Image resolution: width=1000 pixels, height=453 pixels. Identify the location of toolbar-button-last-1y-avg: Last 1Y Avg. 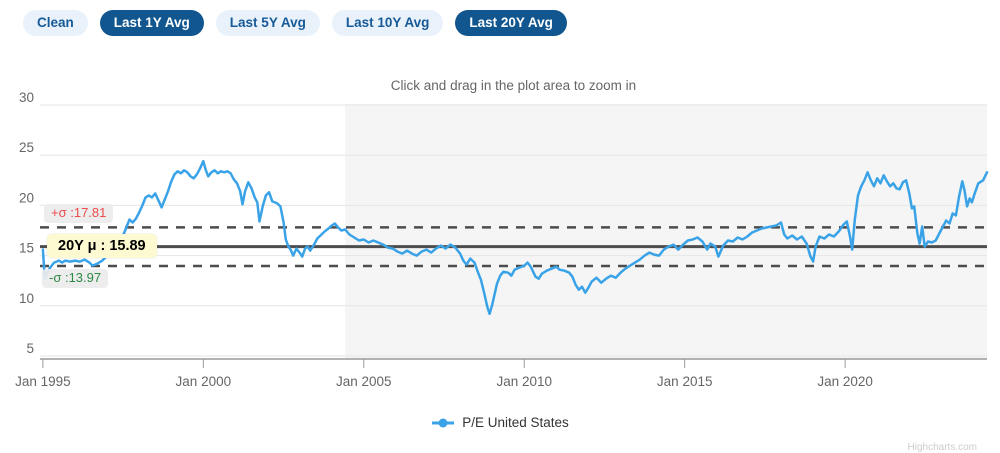
(151, 23).